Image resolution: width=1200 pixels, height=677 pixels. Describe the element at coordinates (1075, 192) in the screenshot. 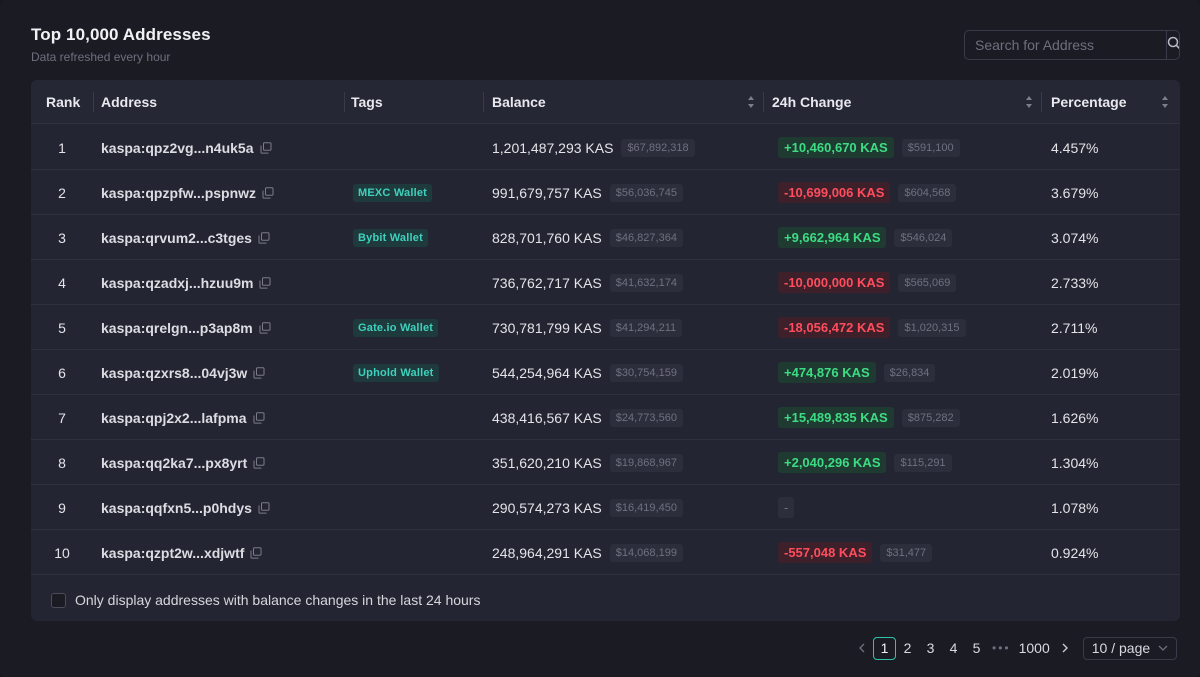

I see `percentage-cell: 3.679%` at that location.